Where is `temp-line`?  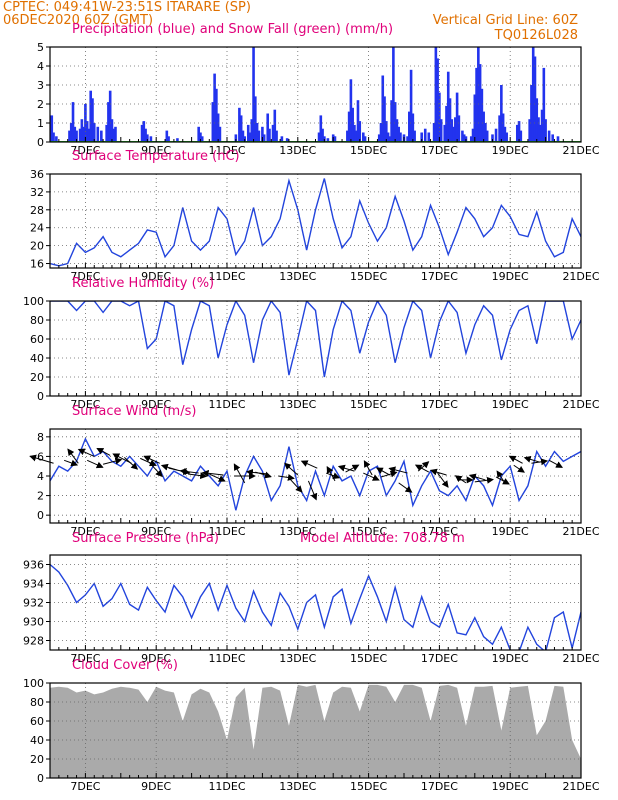
temp-line is located at coordinates (315, 222).